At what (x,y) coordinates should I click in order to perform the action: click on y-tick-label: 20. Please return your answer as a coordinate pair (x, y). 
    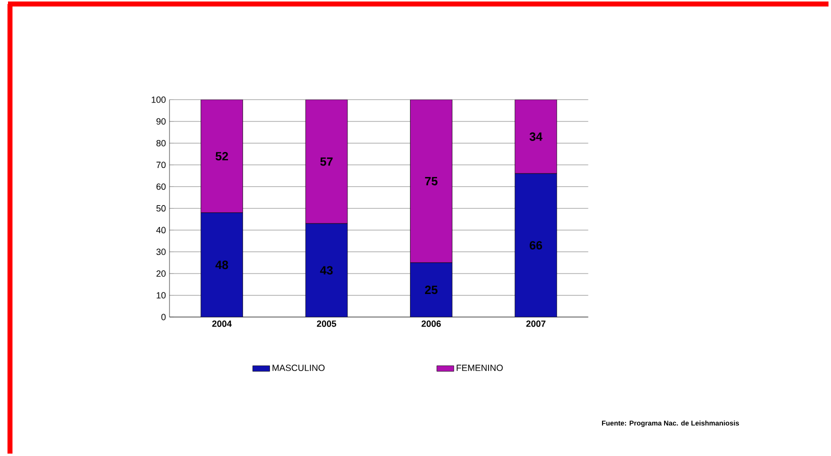
    Looking at the image, I should click on (161, 273).